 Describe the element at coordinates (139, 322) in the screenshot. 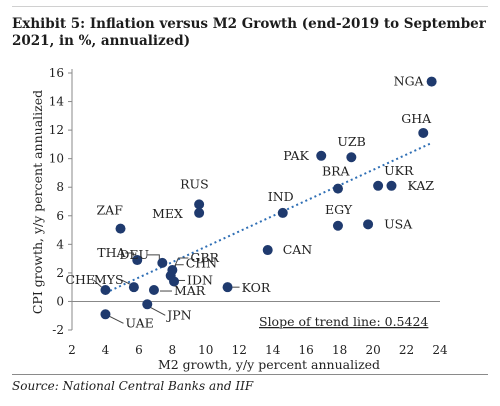

I see `point-label-uae: UAE` at that location.